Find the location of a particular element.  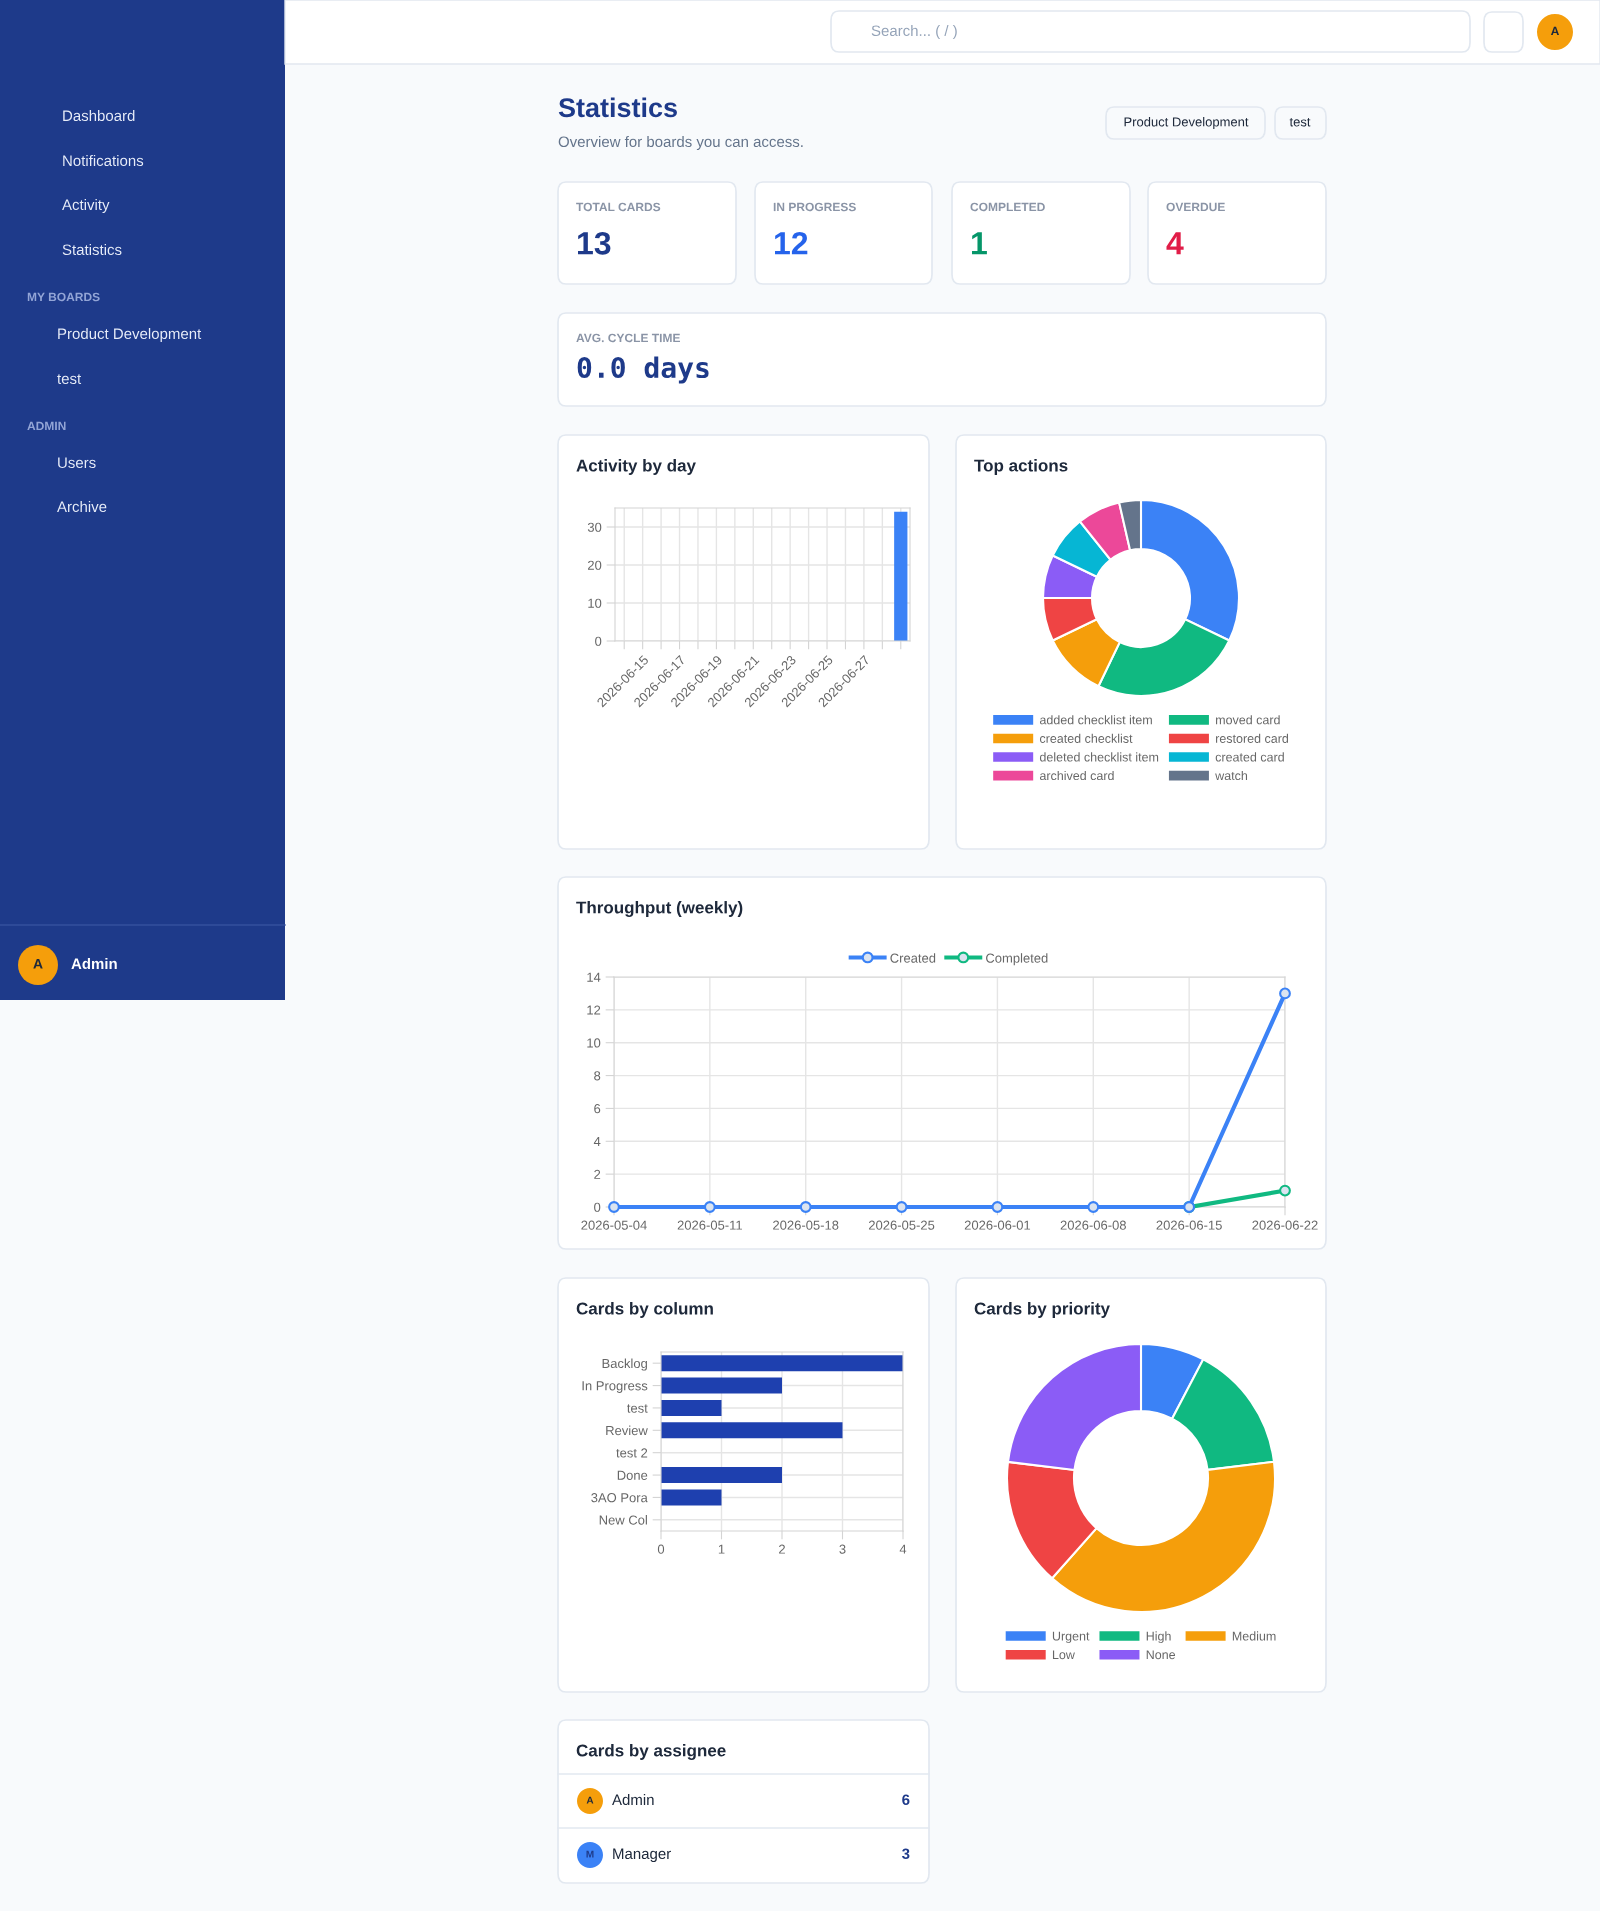

x-tick-label: 2026-06-01 is located at coordinates (997, 1225).